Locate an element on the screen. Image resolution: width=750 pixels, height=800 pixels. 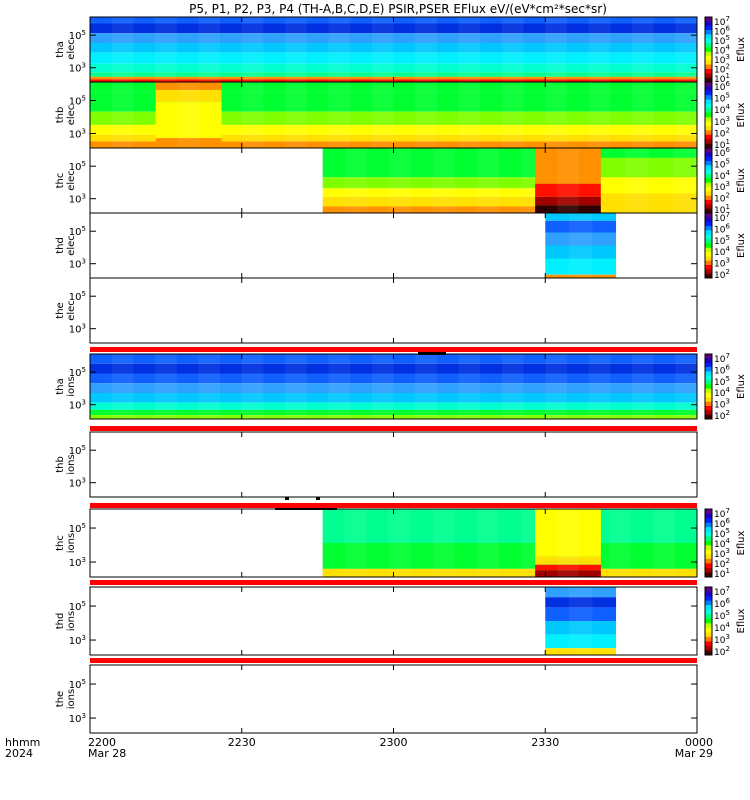
colorbar-tick-label: 10⁵ is located at coordinates (722, 615).